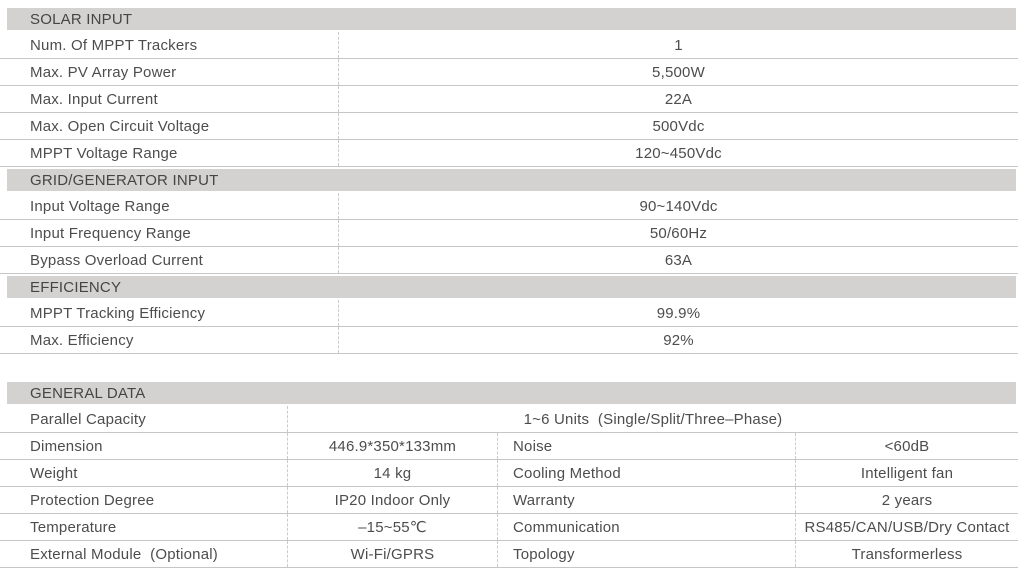 Image resolution: width=1024 pixels, height=569 pixels. What do you see at coordinates (66, 446) in the screenshot?
I see `spec-label: Dimension` at bounding box center [66, 446].